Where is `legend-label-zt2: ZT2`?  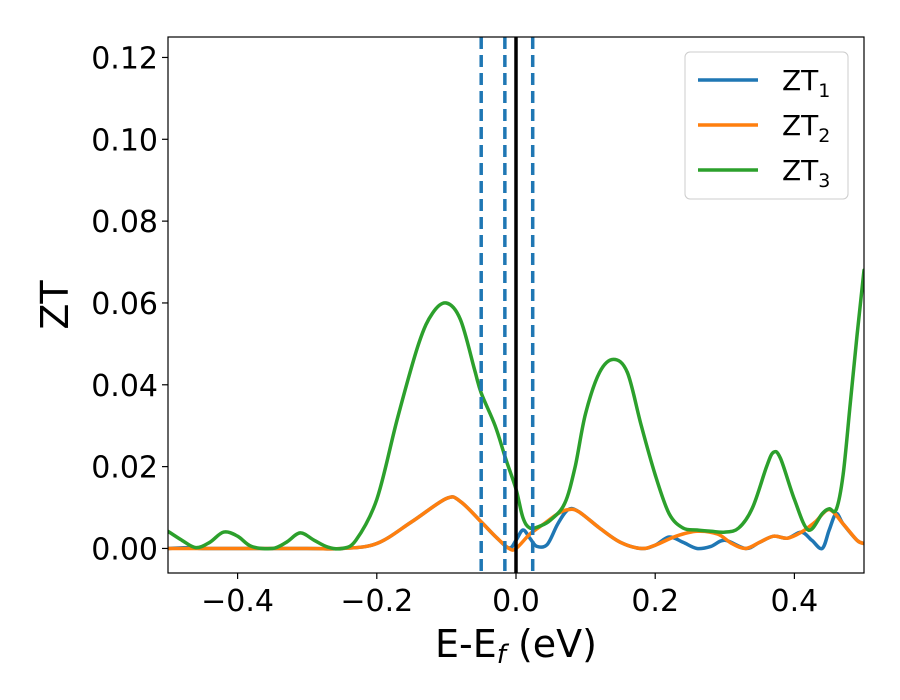
legend-label-zt2: ZT2 is located at coordinates (806, 128).